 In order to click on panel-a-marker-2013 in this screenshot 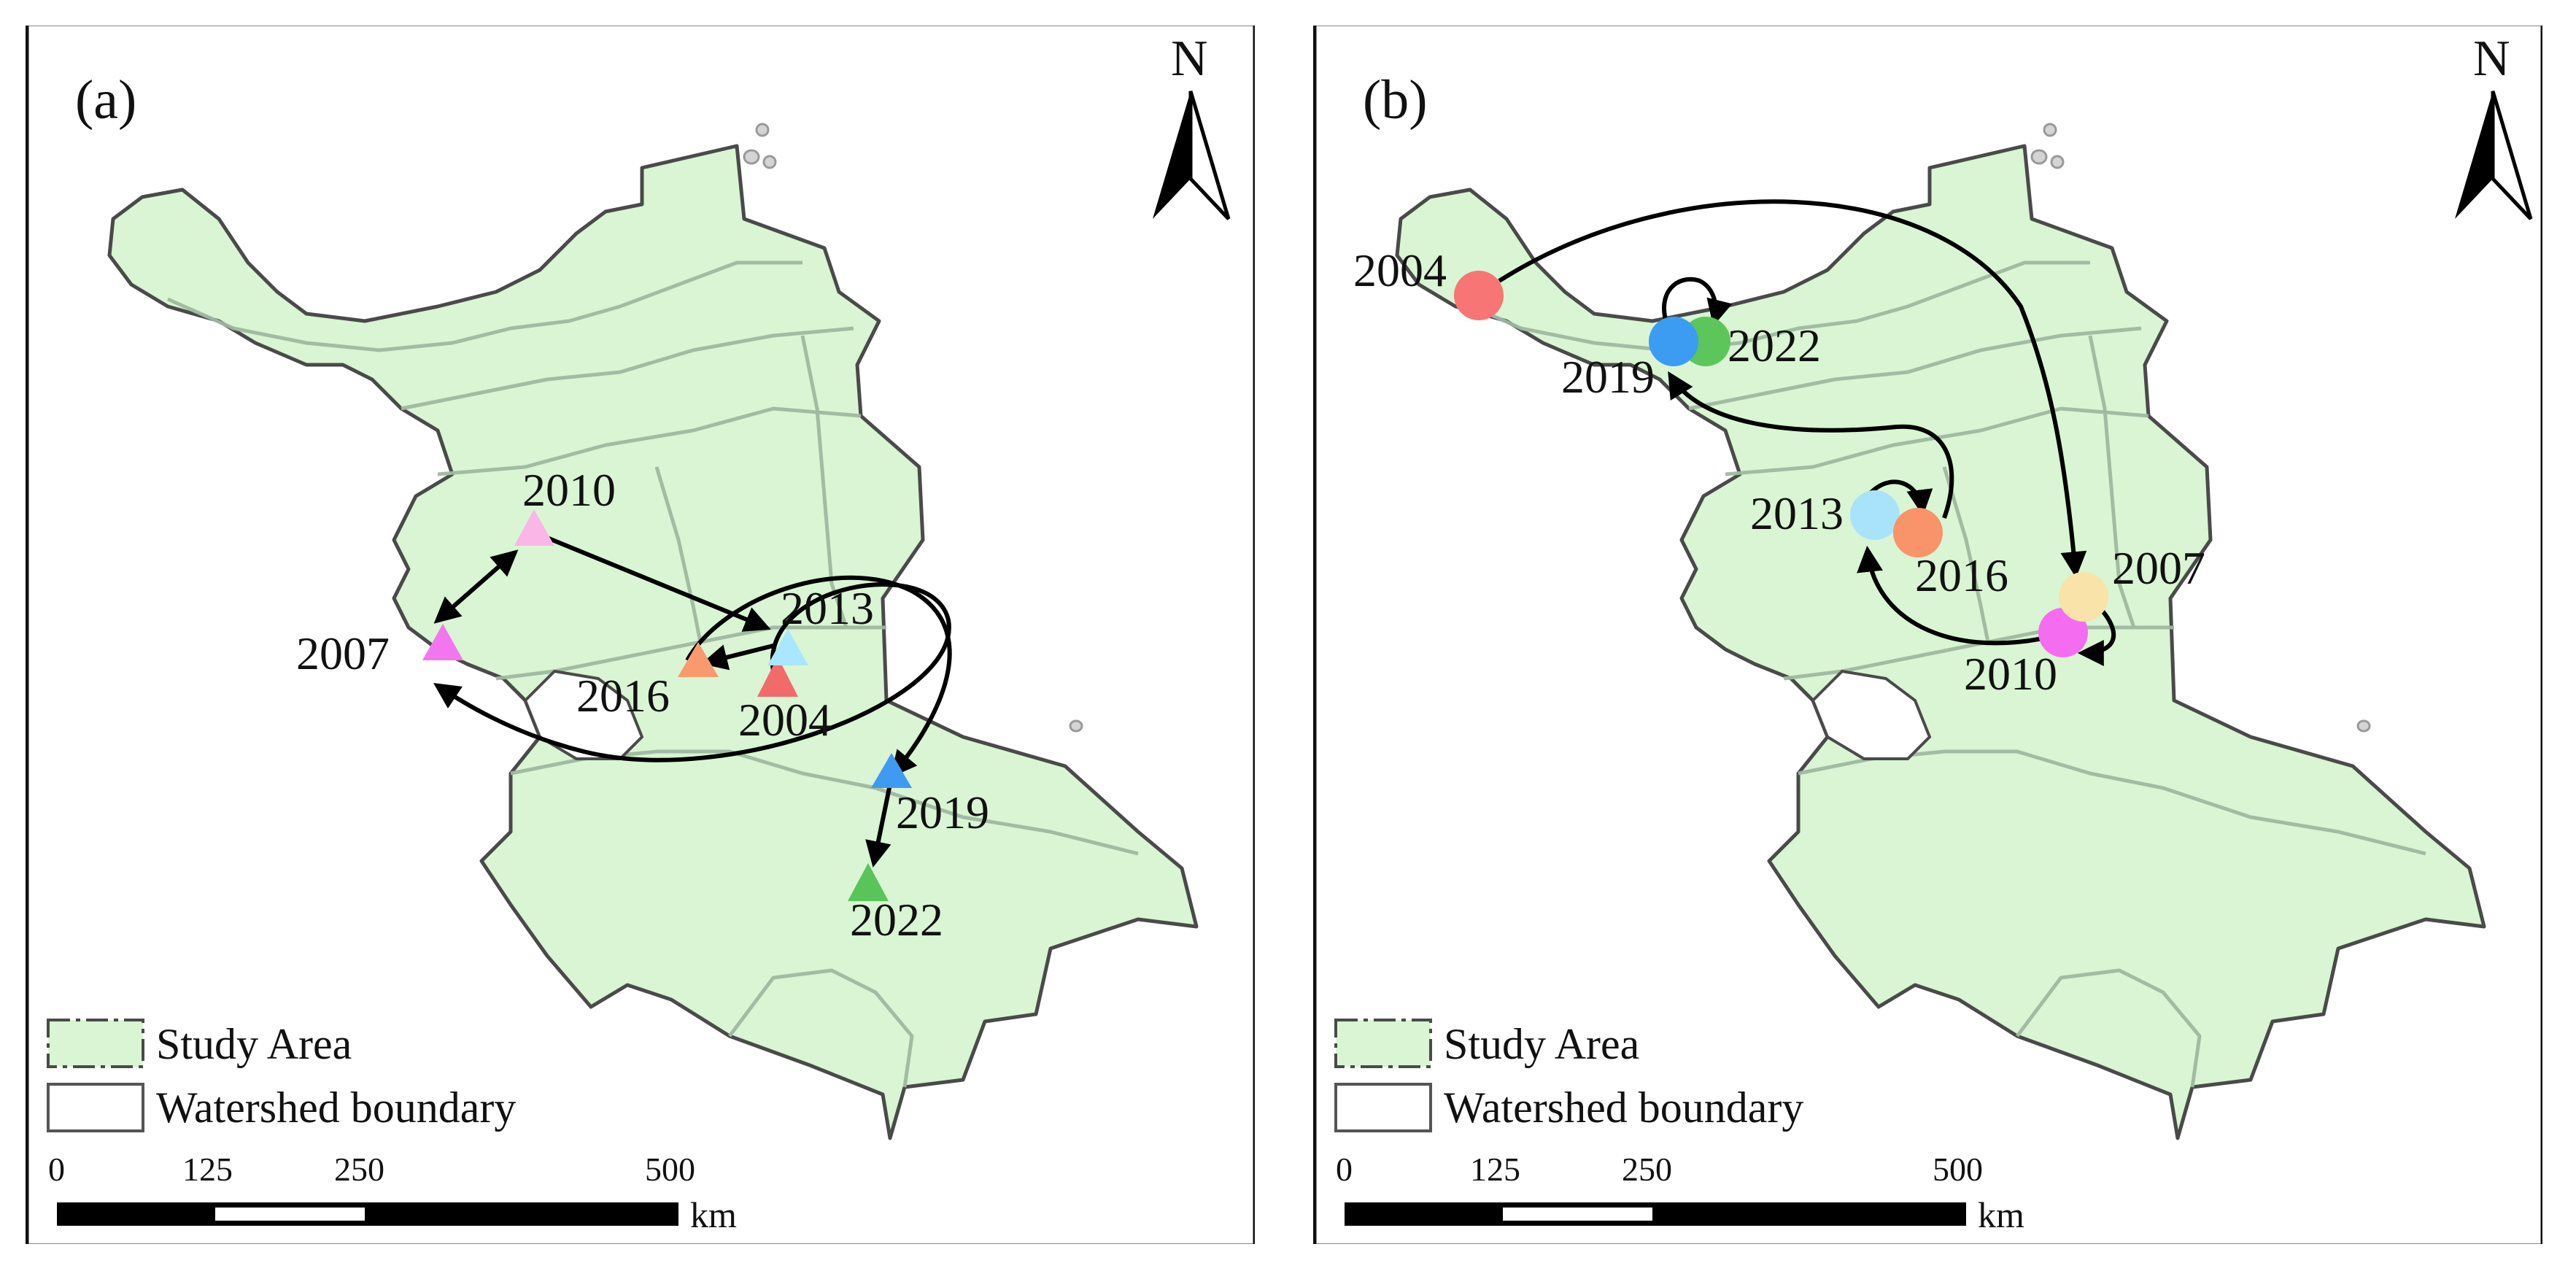, I will do `click(787, 647)`.